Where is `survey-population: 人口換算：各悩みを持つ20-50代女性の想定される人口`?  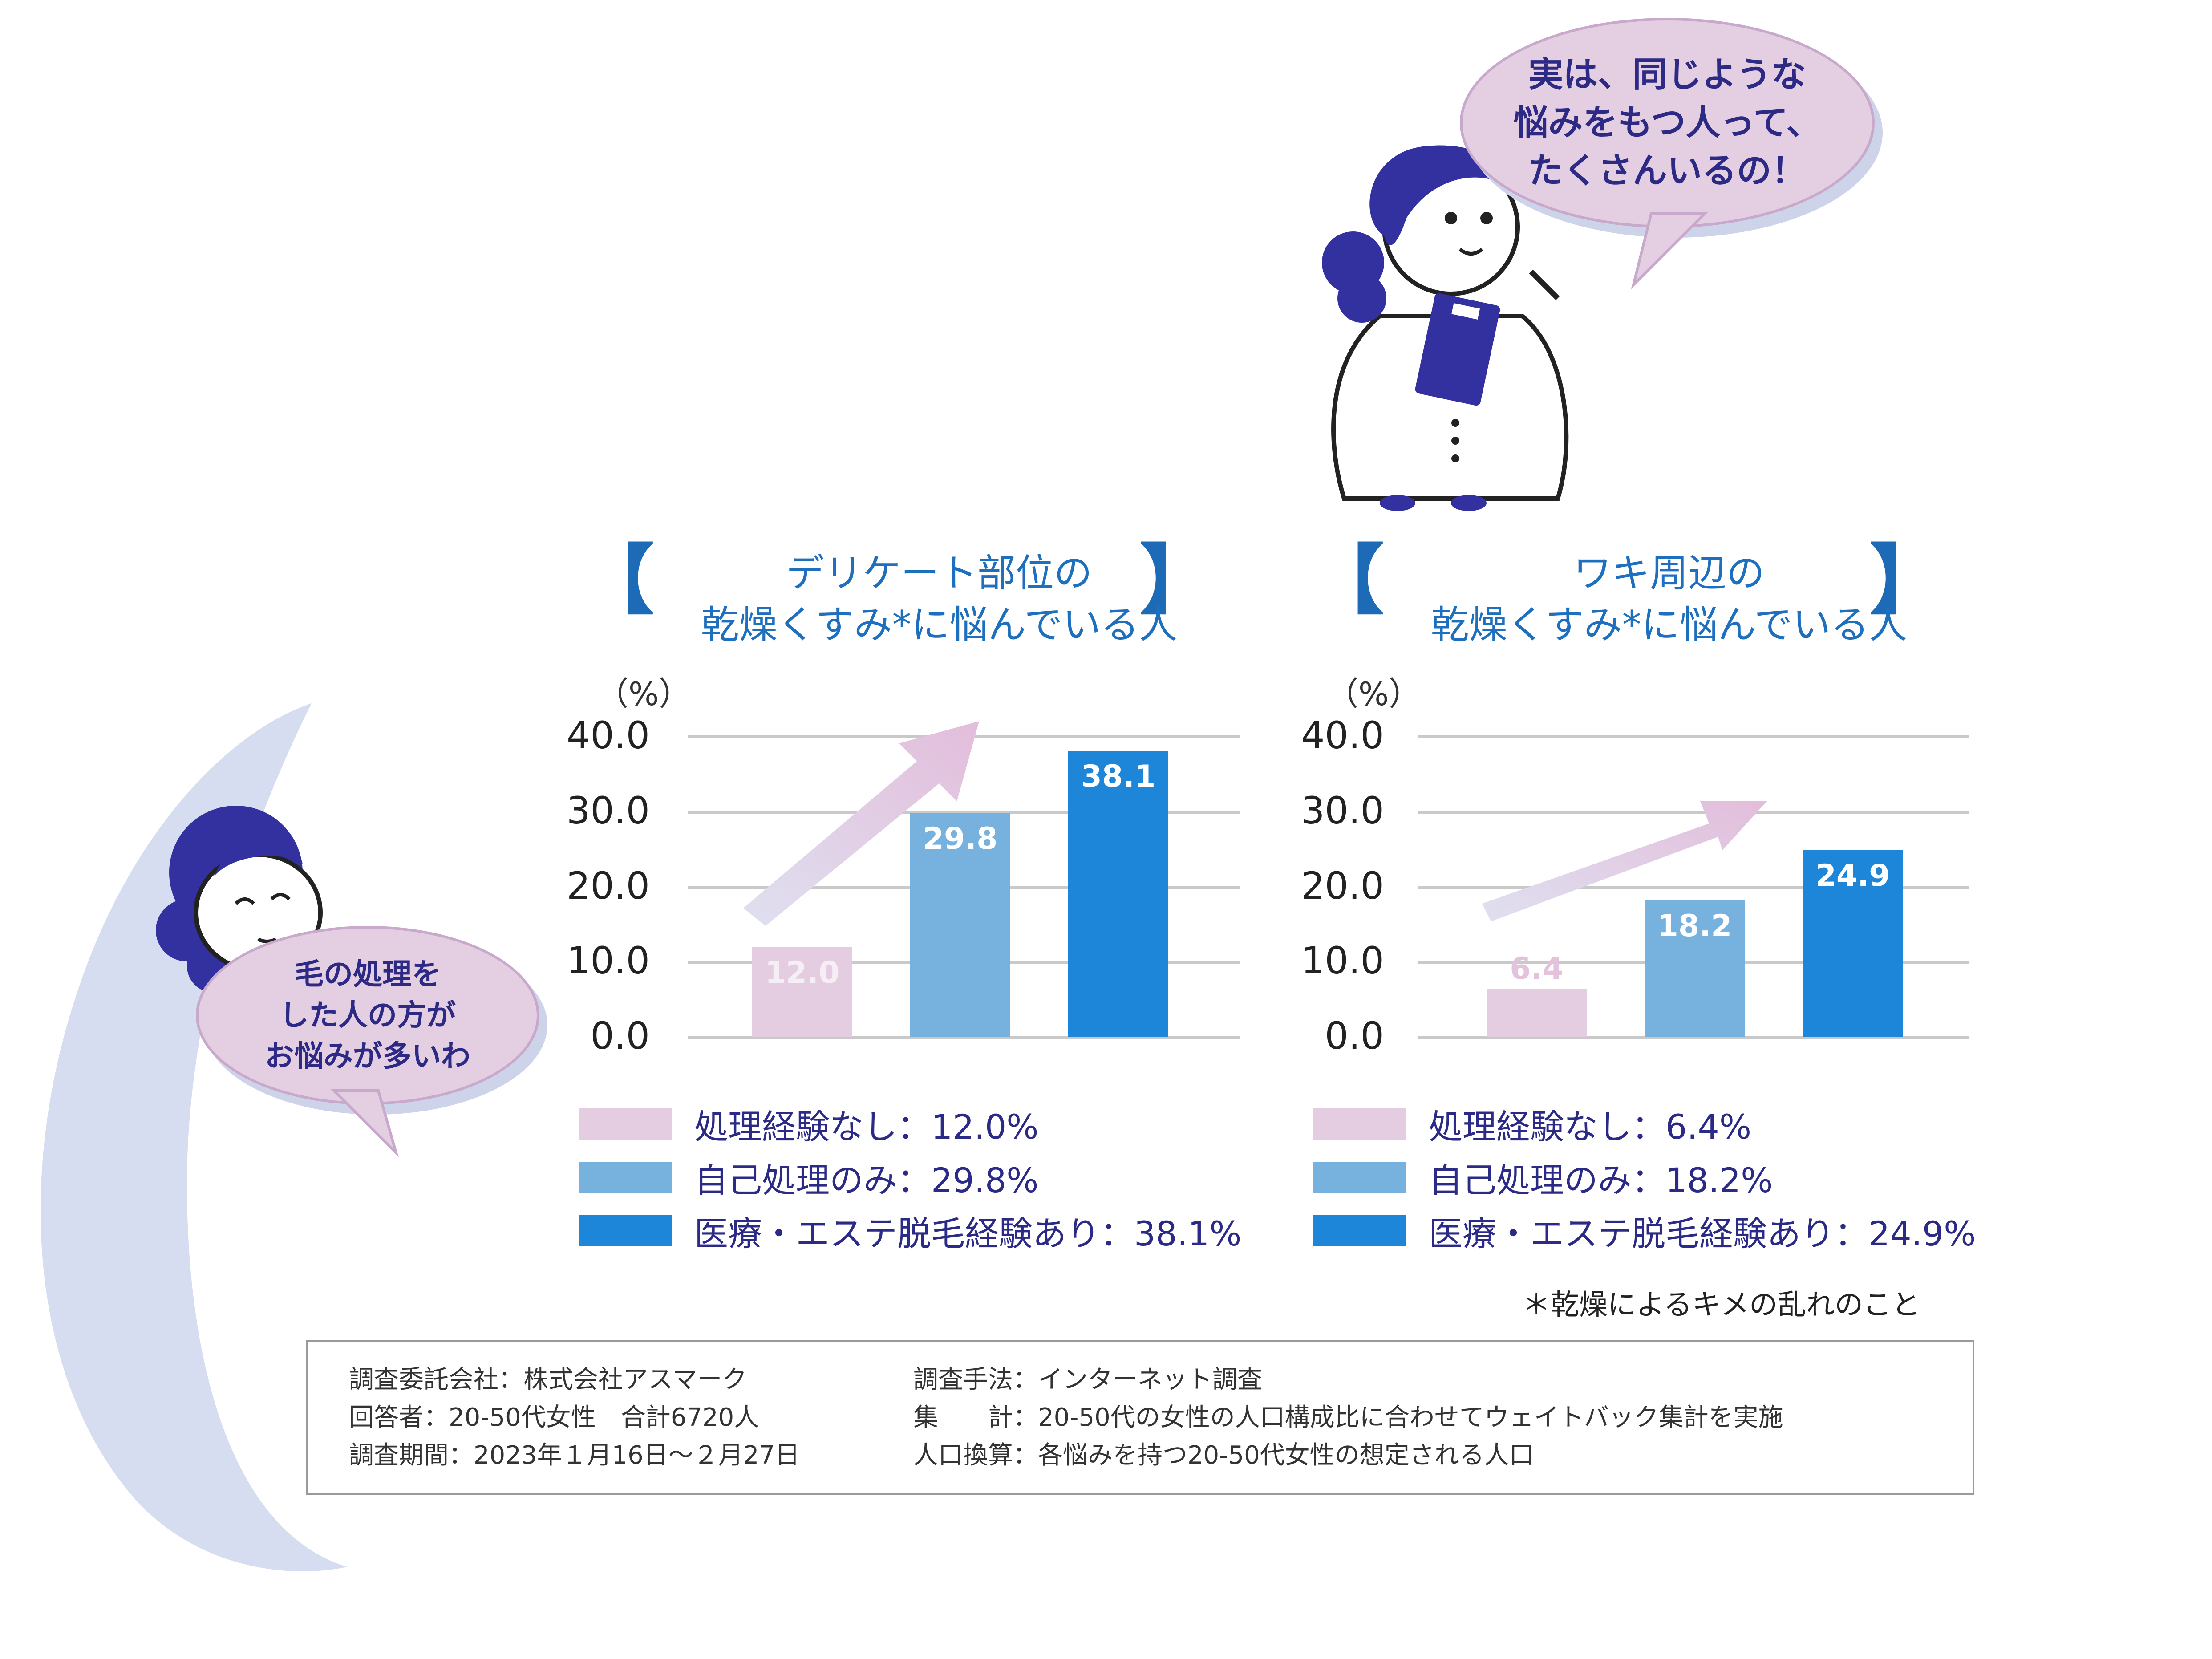
survey-population: 人口換算：各悩みを持つ20-50代女性の想定される人口 is located at coordinates (1223, 1455).